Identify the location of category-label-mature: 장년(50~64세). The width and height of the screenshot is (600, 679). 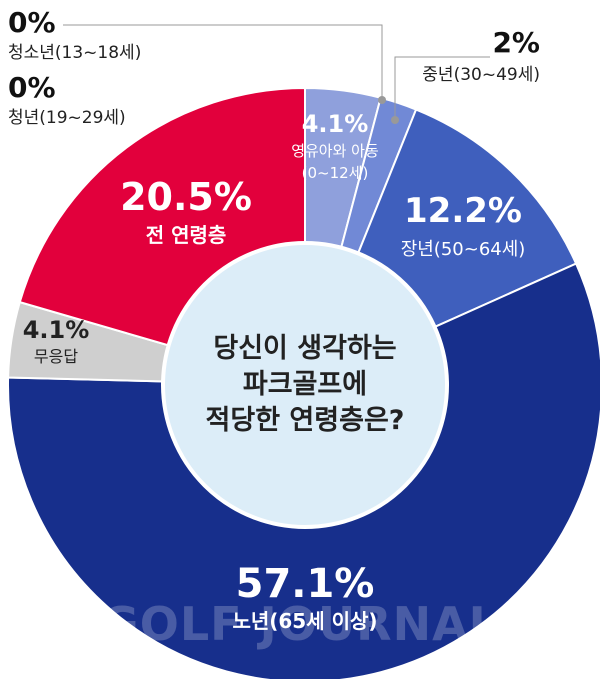
(463, 249).